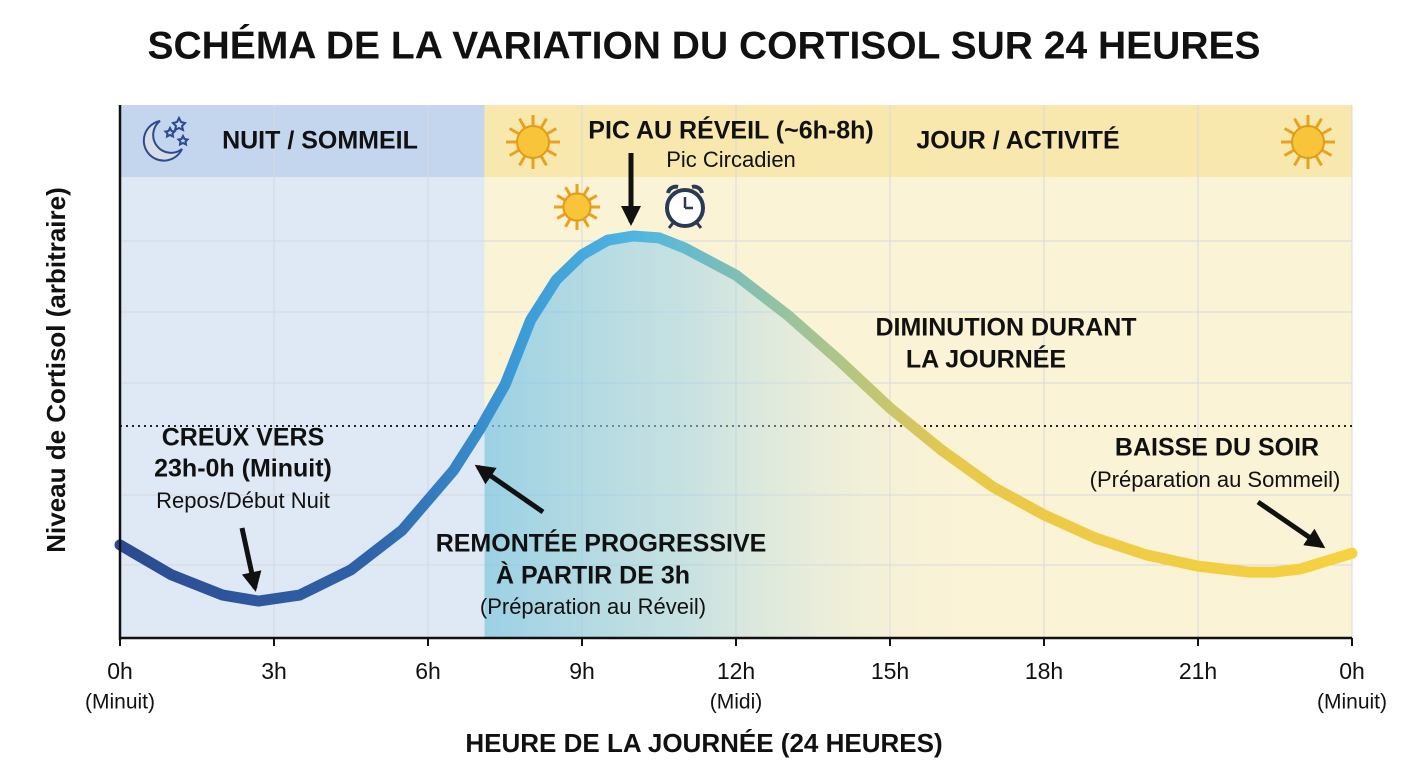  I want to click on x-tick-label: 15h, so click(890, 671).